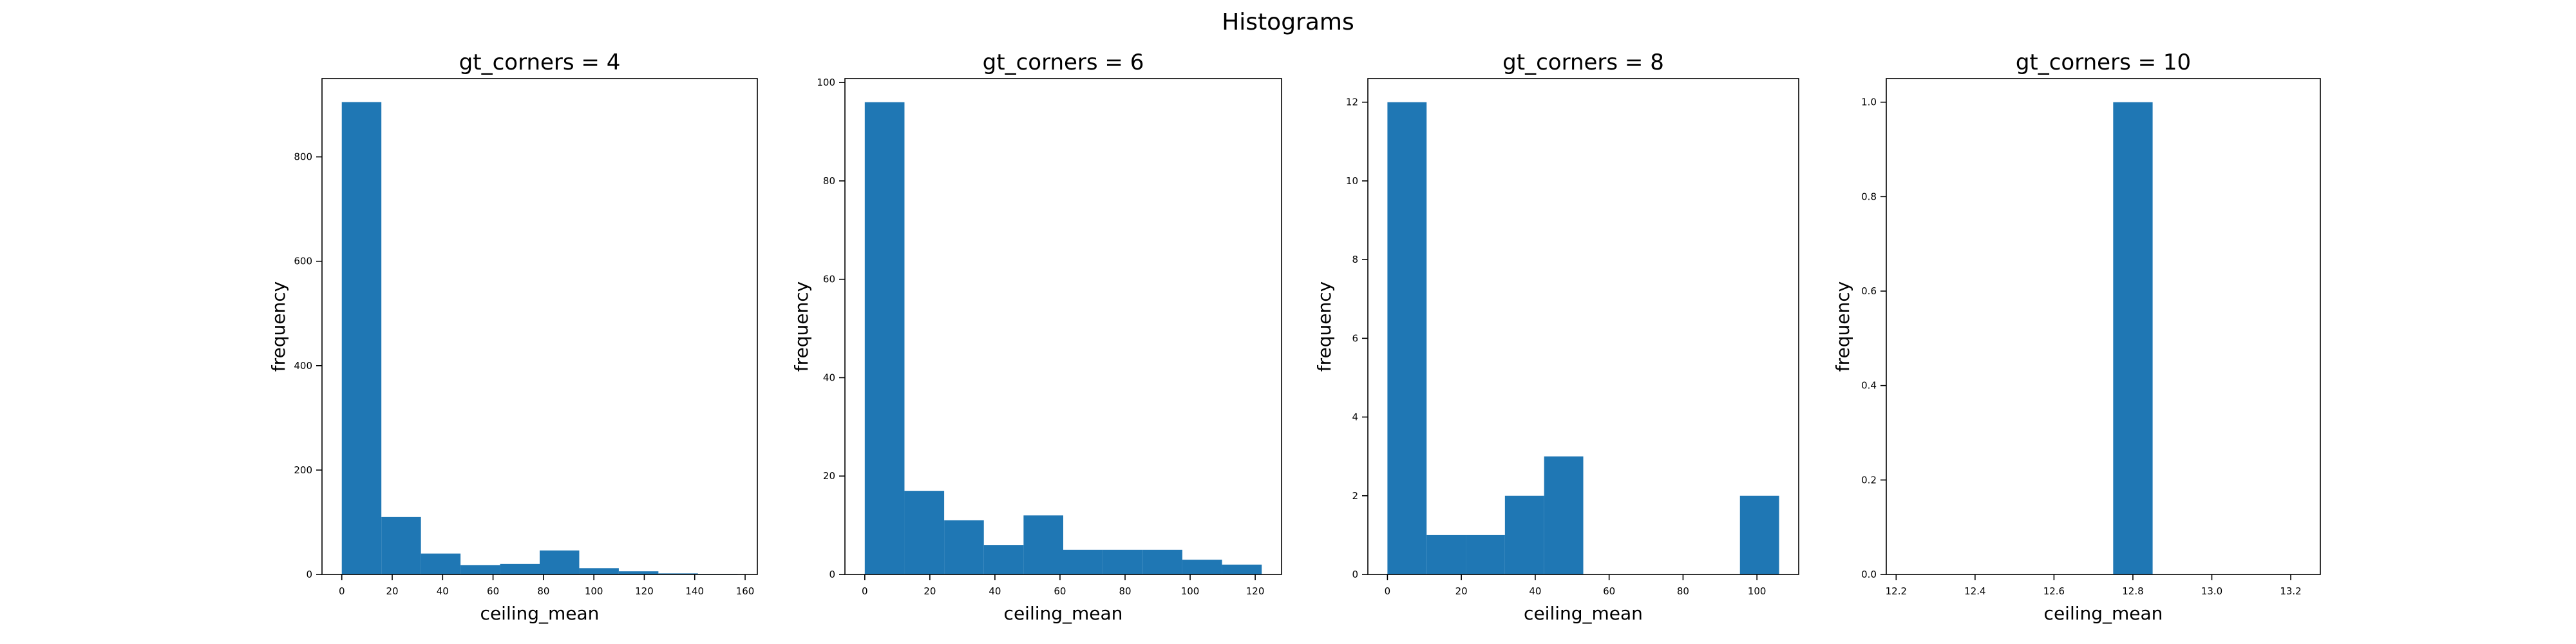 This screenshot has height=644, width=2576. I want to click on x-tick-label: 12.2, so click(1896, 591).